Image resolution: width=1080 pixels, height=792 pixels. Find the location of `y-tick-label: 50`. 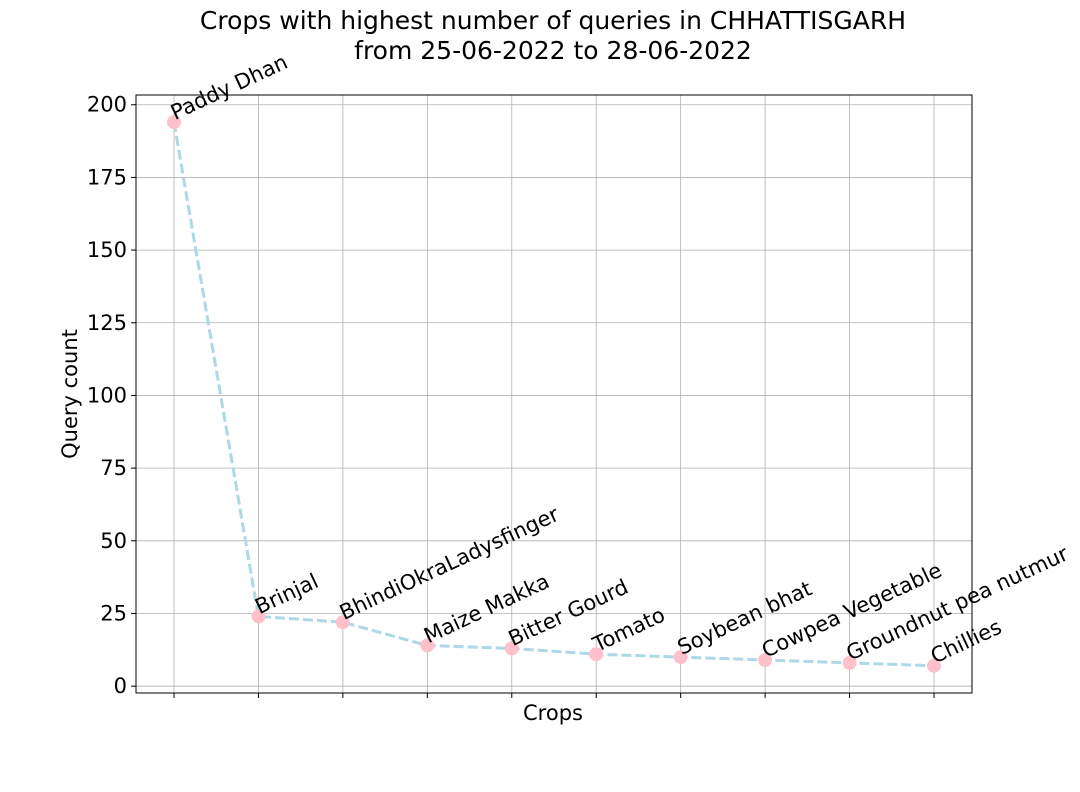

y-tick-label: 50 is located at coordinates (113, 541).